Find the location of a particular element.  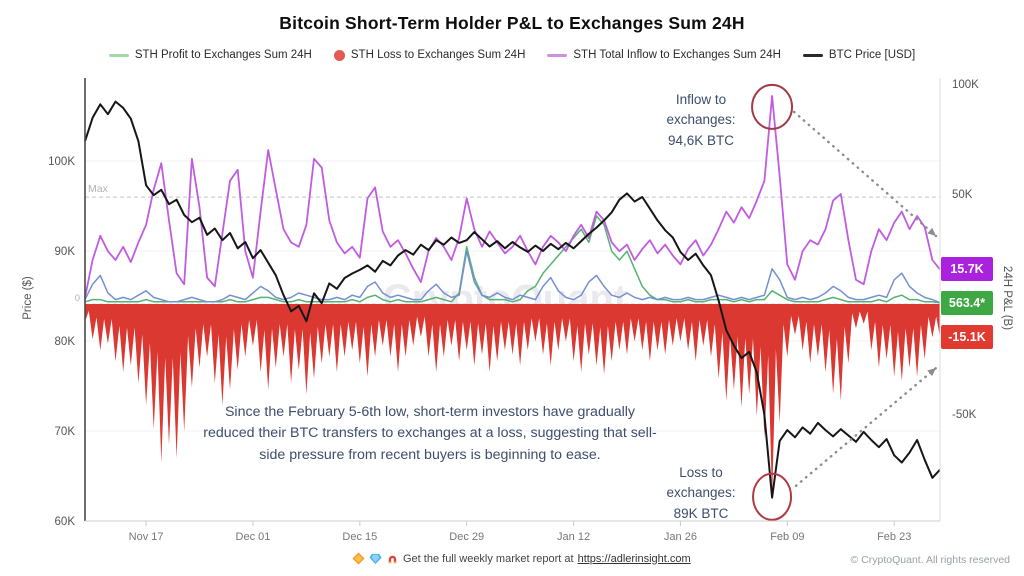

svg-text: 60K is located at coordinates (65, 522).